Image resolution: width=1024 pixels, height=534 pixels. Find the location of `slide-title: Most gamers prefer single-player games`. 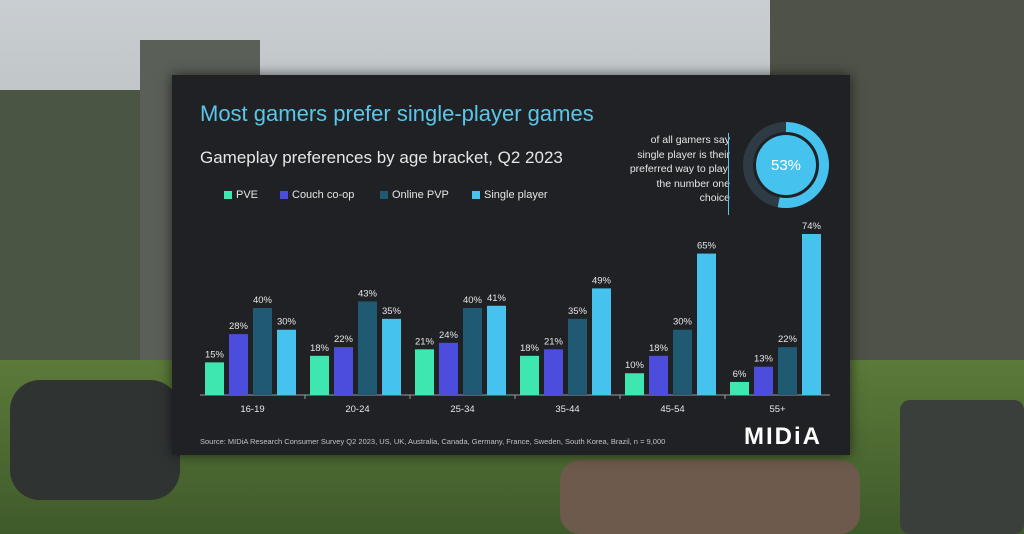

slide-title: Most gamers prefer single-player games is located at coordinates (397, 113).